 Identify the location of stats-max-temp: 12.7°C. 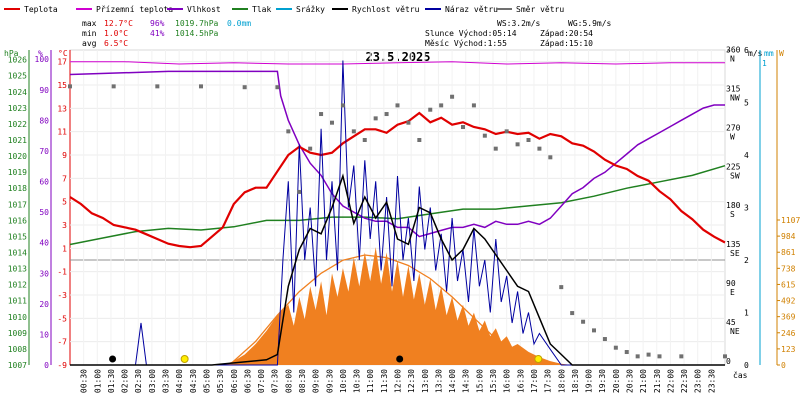
(118, 23).